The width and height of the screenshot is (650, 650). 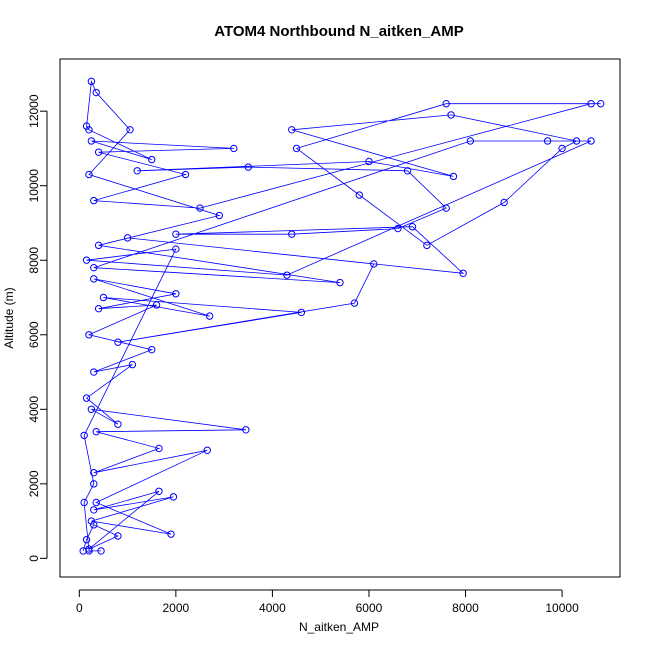 What do you see at coordinates (369, 608) in the screenshot?
I see `x-tick-label: 6000` at bounding box center [369, 608].